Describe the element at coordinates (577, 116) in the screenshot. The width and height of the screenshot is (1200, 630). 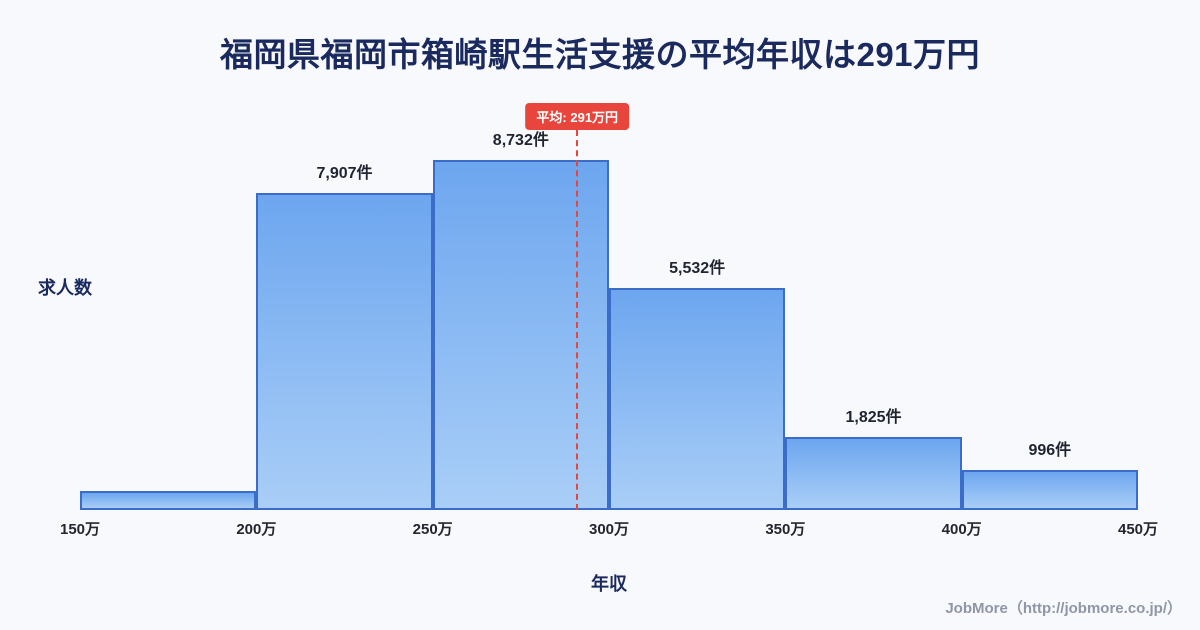
I see `mean-badge: 平均: 291万円` at that location.